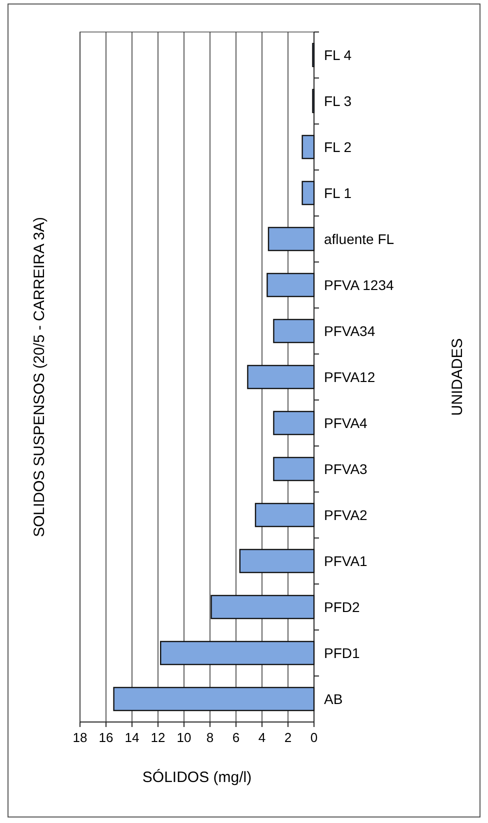 Image resolution: width=488 pixels, height=823 pixels. What do you see at coordinates (342, 606) in the screenshot?
I see `y-tick-label: PFD2` at bounding box center [342, 606].